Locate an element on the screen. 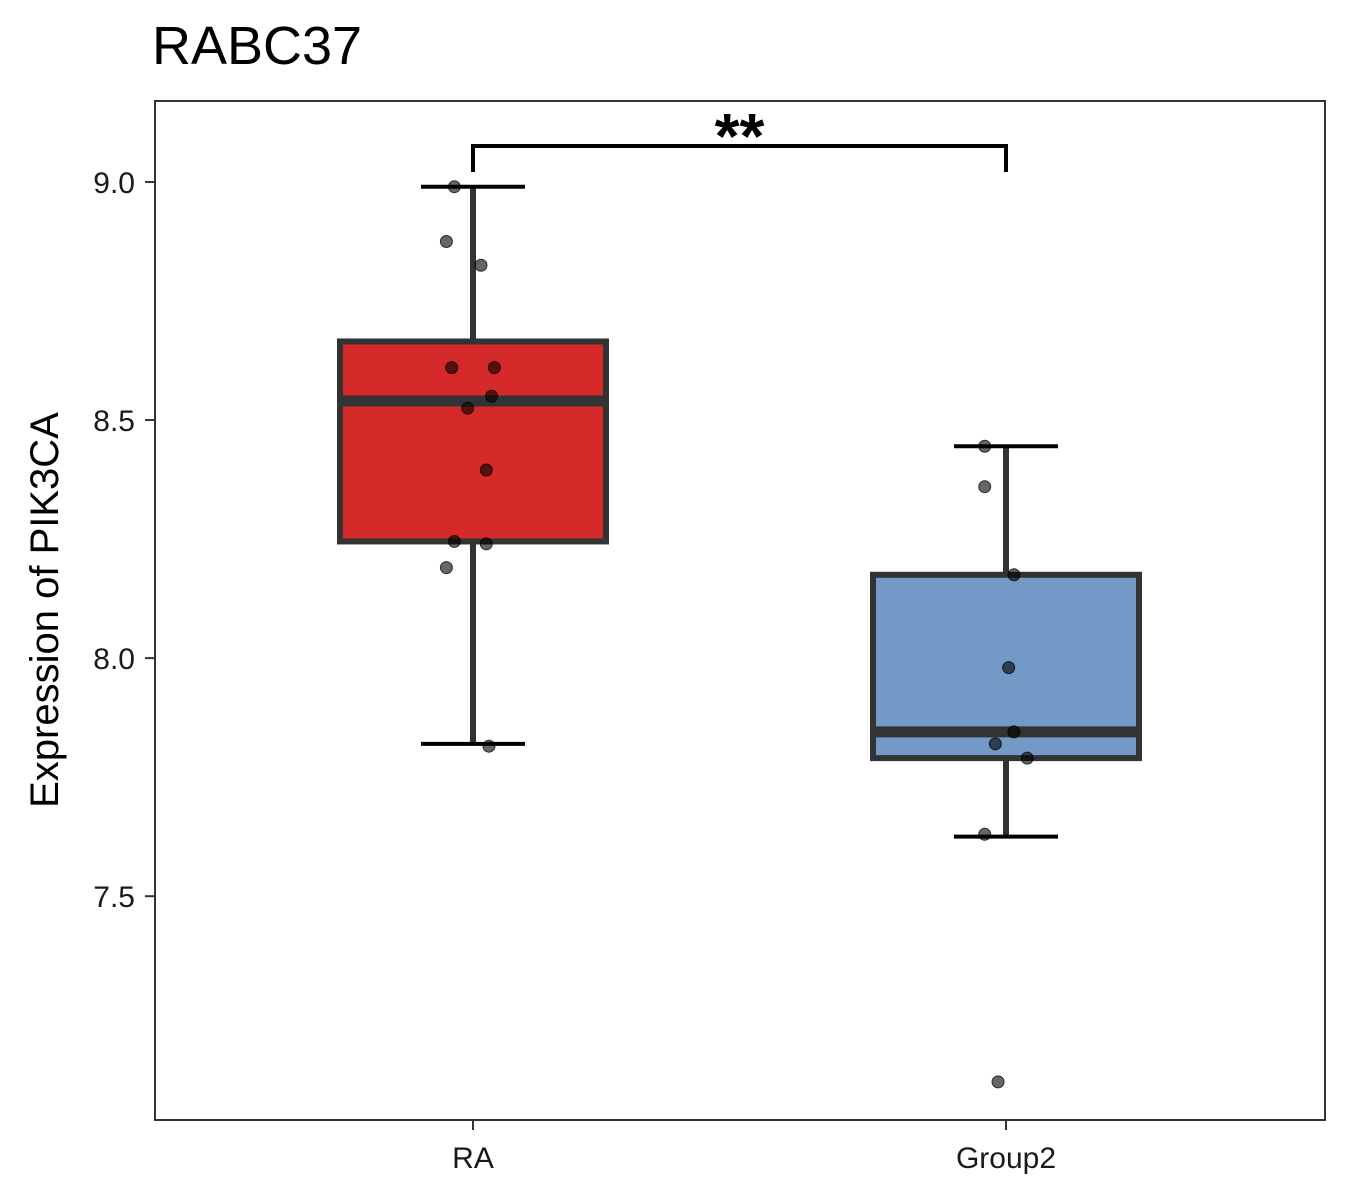 This screenshot has height=1200, width=1350. y-tick-label: 8.5 is located at coordinates (114, 421).